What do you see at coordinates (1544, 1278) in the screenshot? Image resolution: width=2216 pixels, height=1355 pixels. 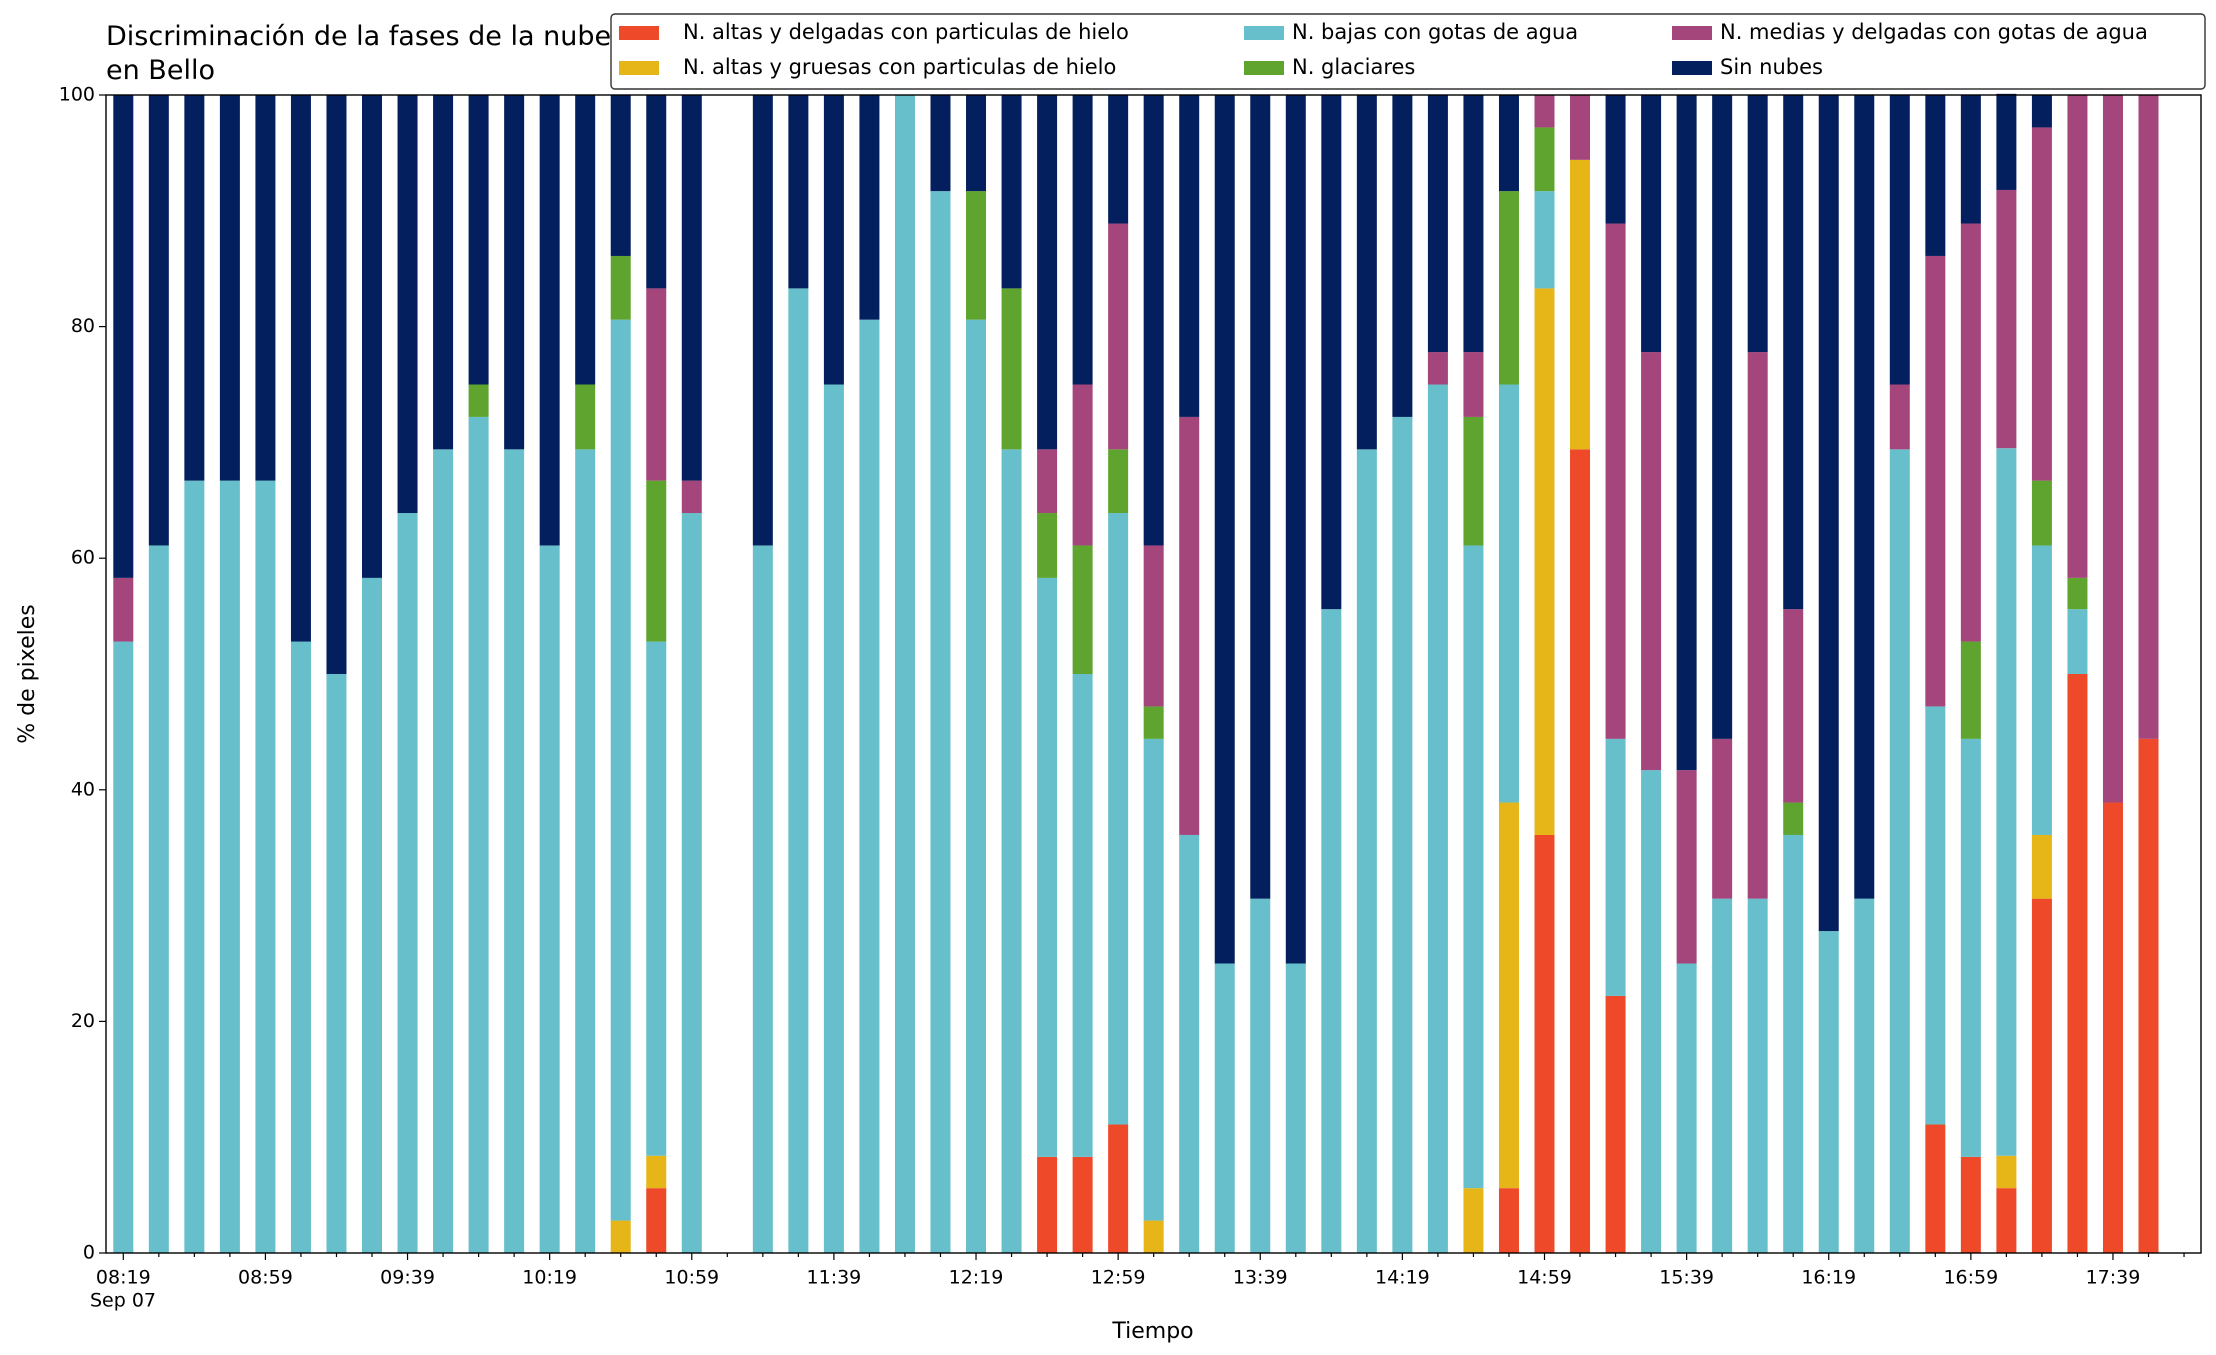 I see `x-tick-label: 14:59` at bounding box center [1544, 1278].